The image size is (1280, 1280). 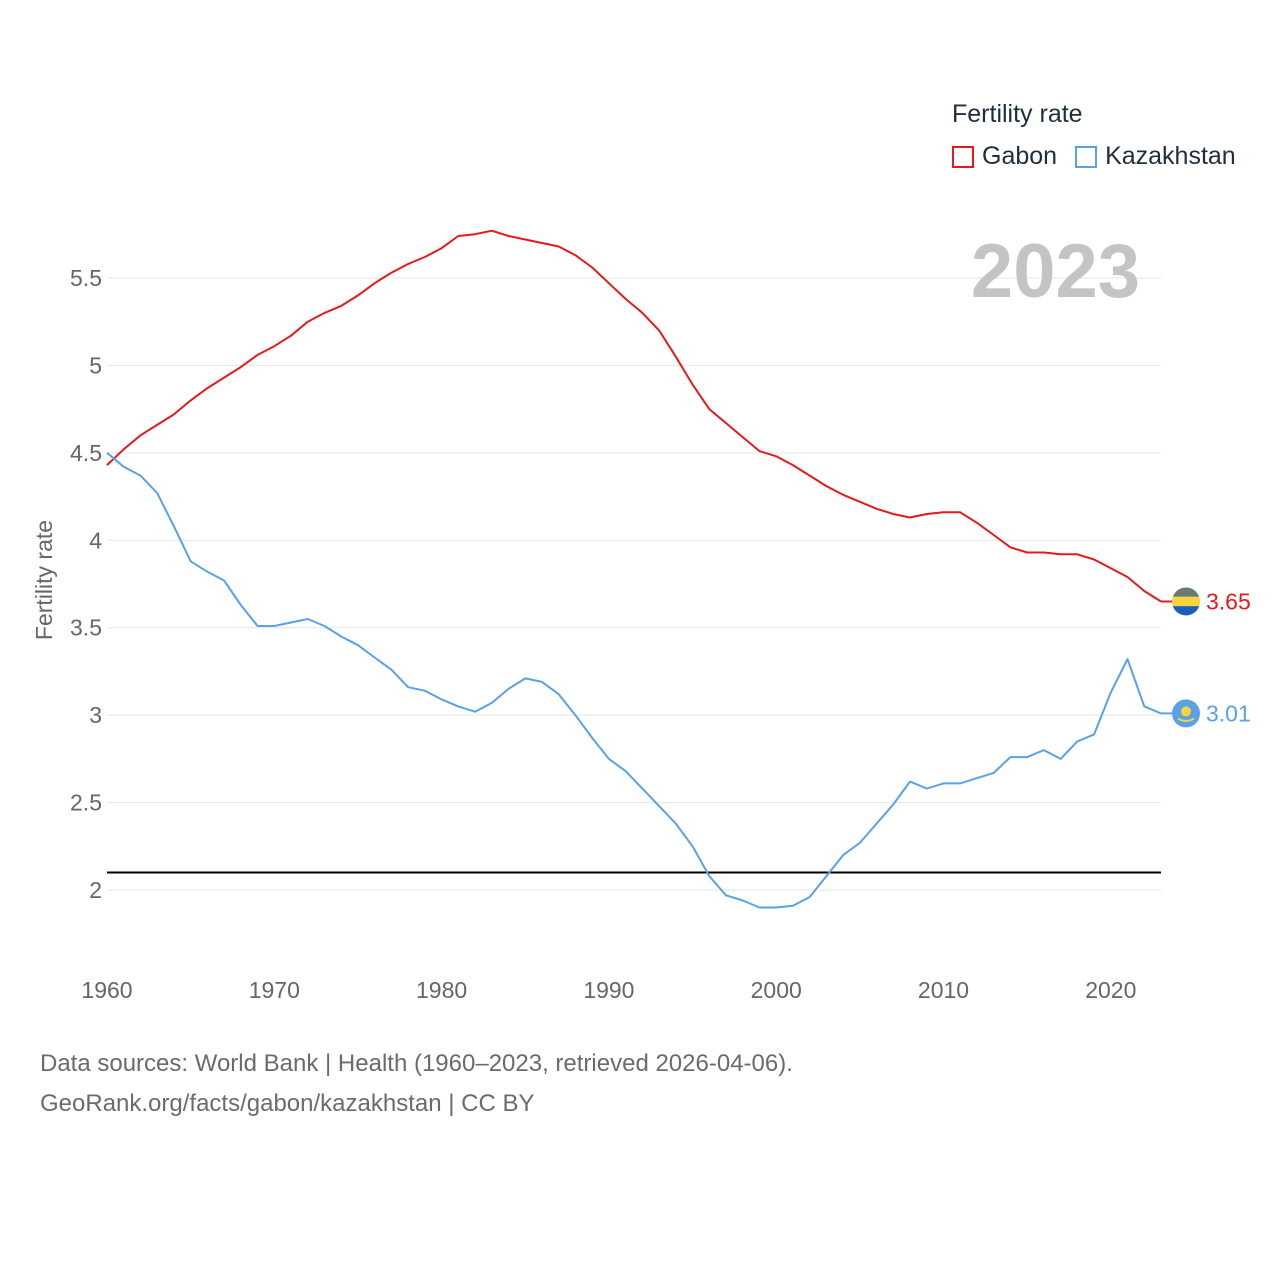 I want to click on y-axis-ticks: 2 2.5 3 3.5 4 4.5 5 5.5, so click(x=86, y=584).